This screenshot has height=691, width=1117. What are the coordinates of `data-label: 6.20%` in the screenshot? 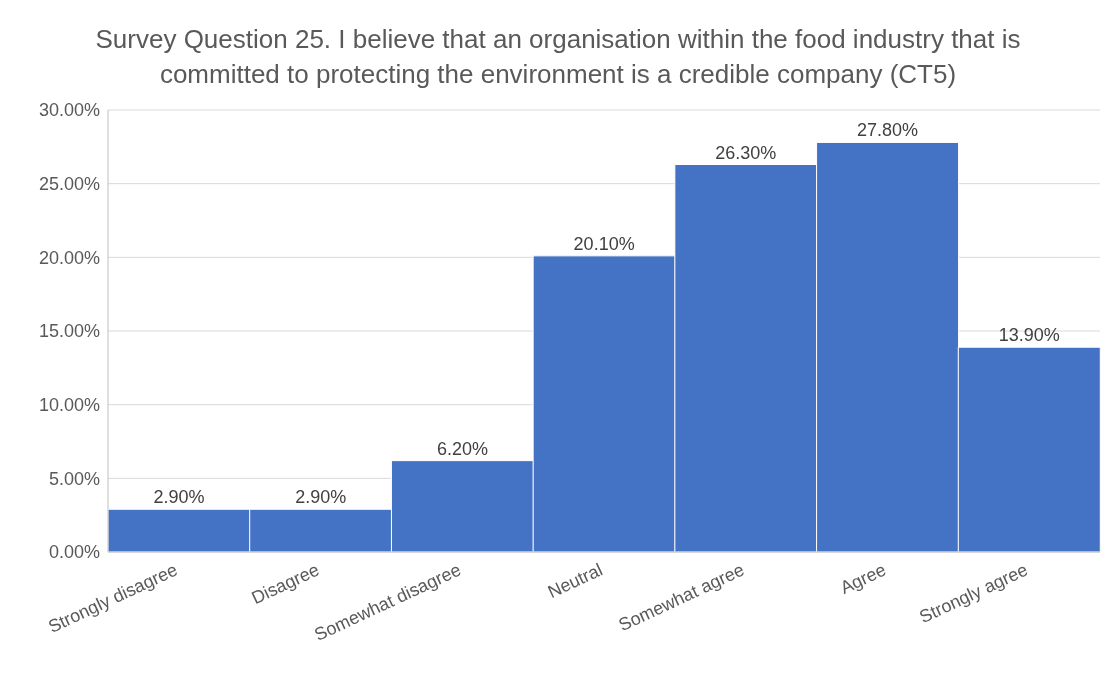 It's located at (462, 448).